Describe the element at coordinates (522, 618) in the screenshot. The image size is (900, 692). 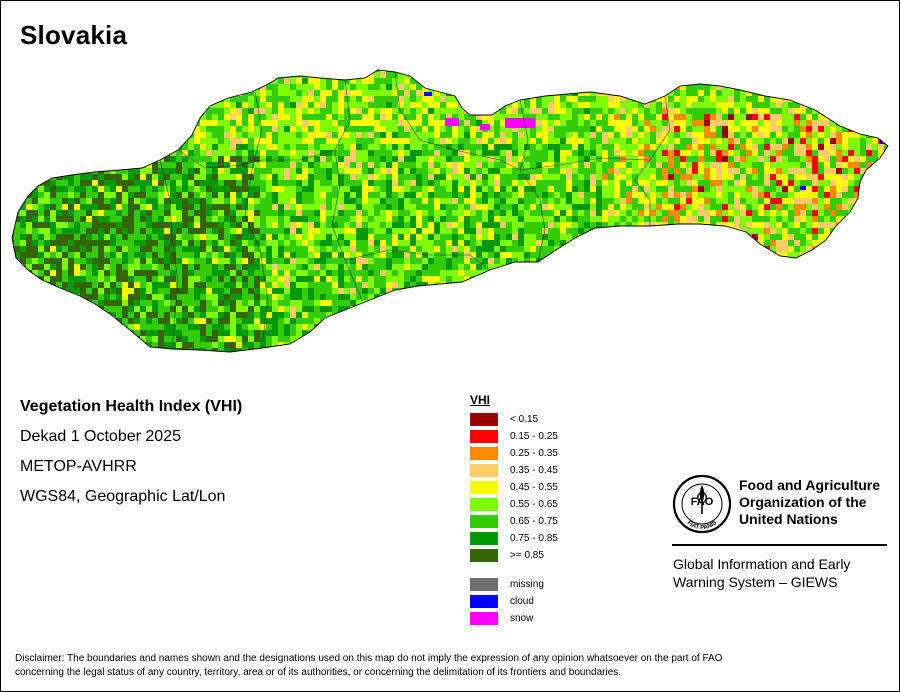
I see `legend-label: snow` at that location.